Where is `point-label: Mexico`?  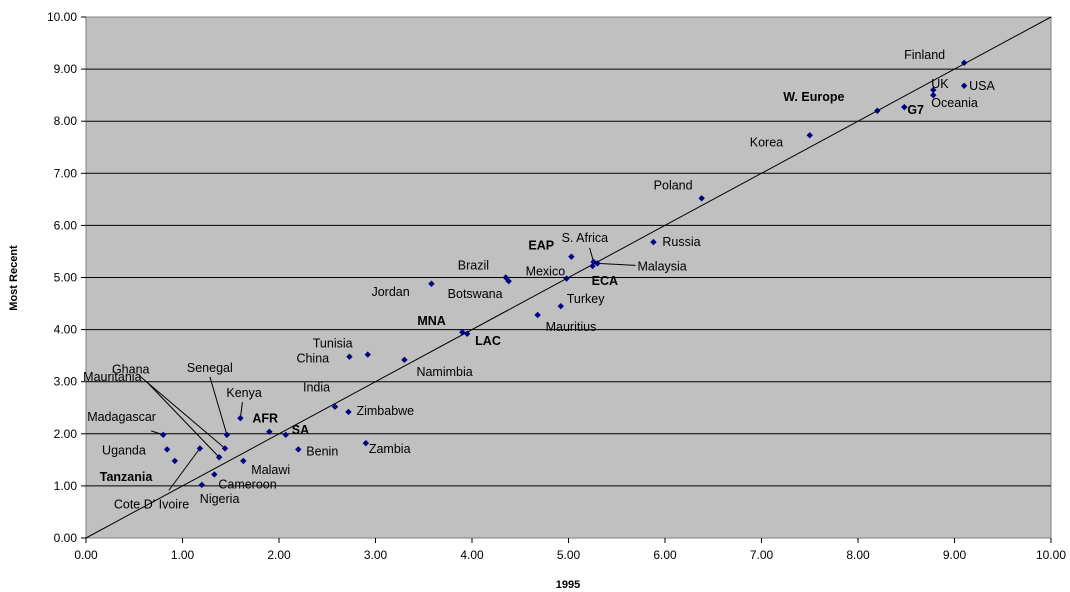
point-label: Mexico is located at coordinates (546, 272).